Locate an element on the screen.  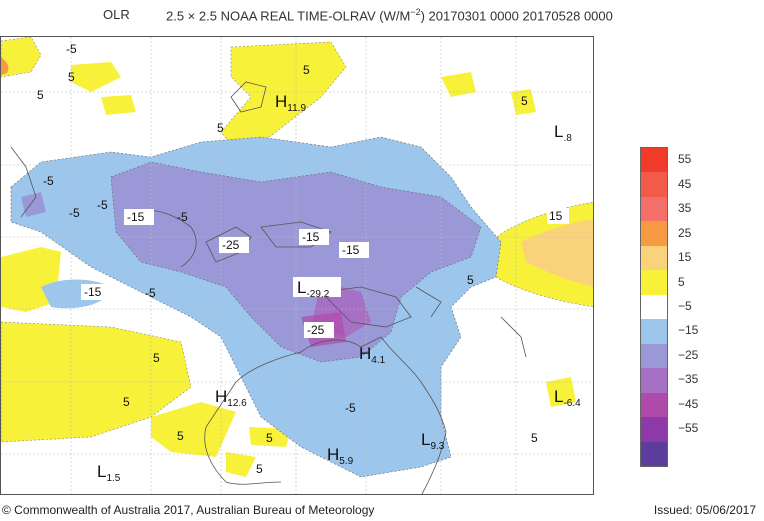
legend-label: 35 is located at coordinates (685, 208).